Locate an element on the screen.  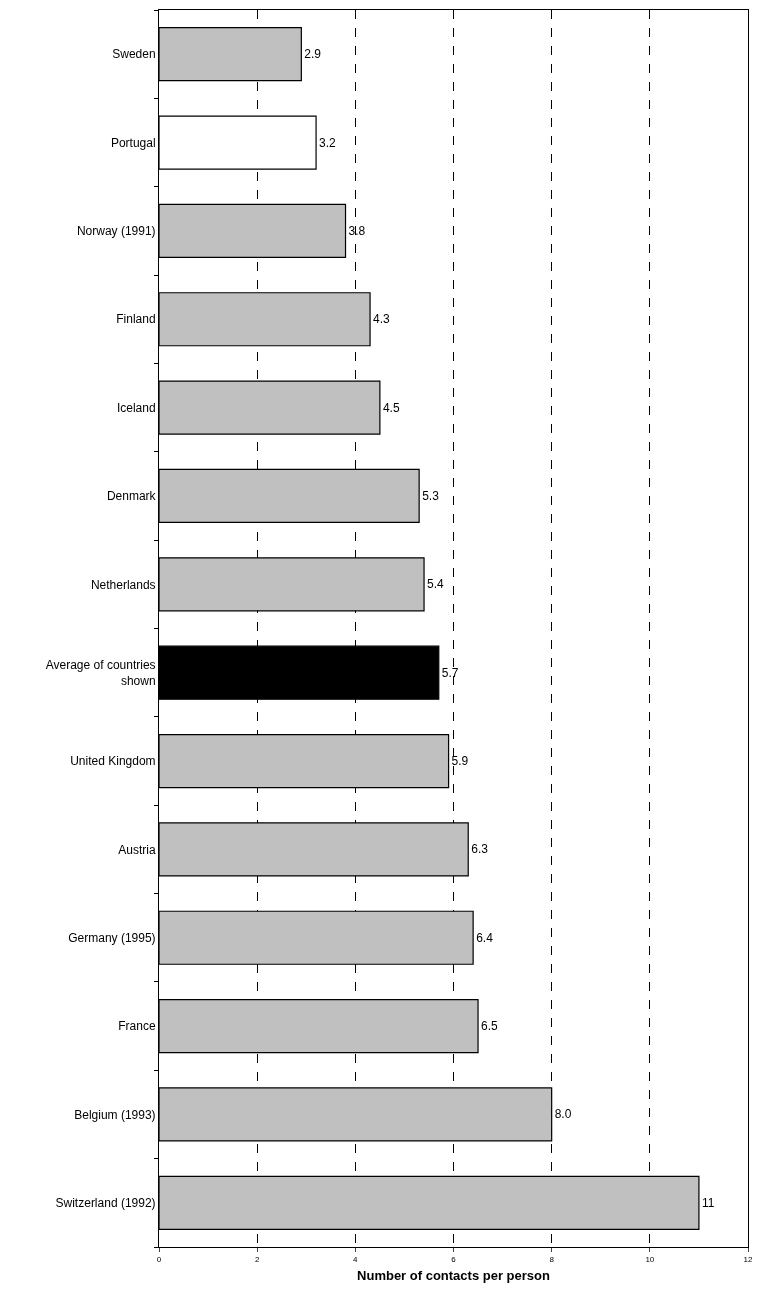
y-tick-label: Denmark is located at coordinates (131, 496).